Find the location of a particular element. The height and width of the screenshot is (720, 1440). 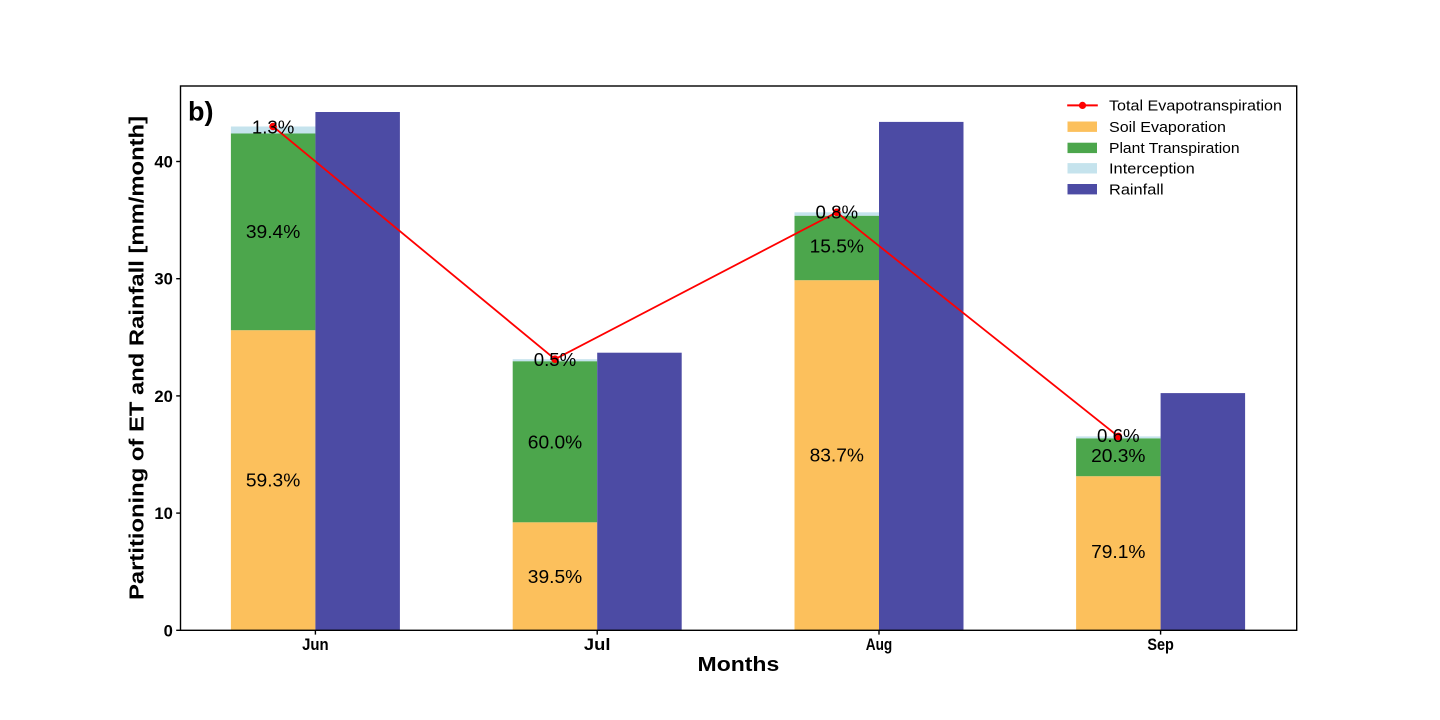

svg-text: 59.3% is located at coordinates (273, 480).